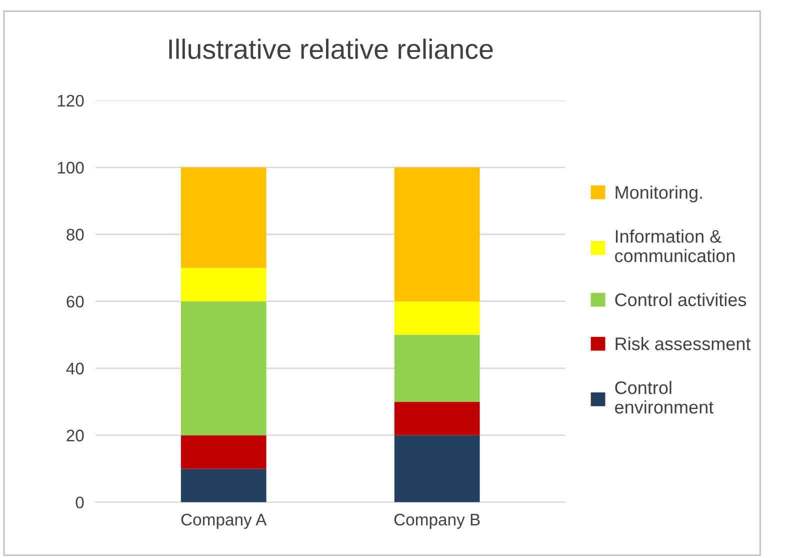 Image resolution: width=796 pixels, height=558 pixels. What do you see at coordinates (71, 100) in the screenshot?
I see `y-tick-label: 120` at bounding box center [71, 100].